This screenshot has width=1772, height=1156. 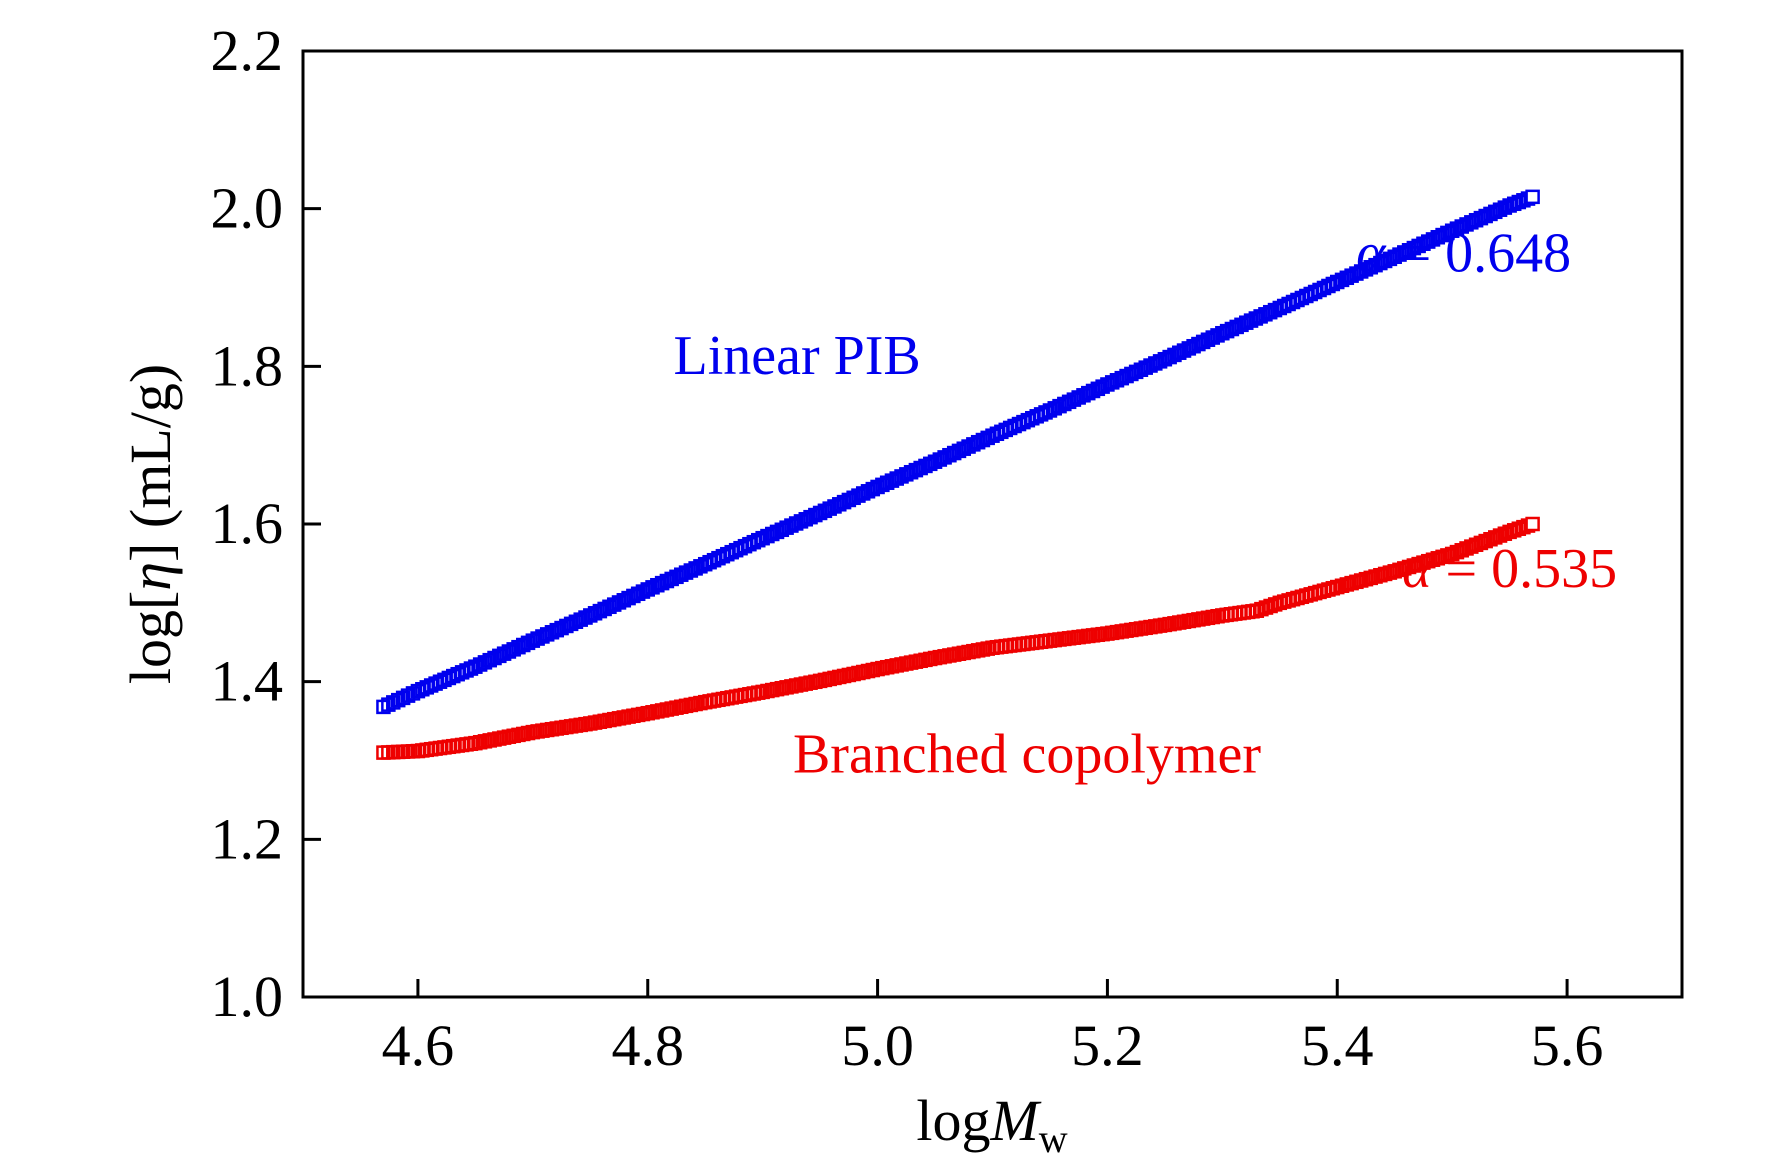 I want to click on y-axis: 1.0 1.2 1.4 1.6 1.8 2.0 2.2, so click(x=266, y=523).